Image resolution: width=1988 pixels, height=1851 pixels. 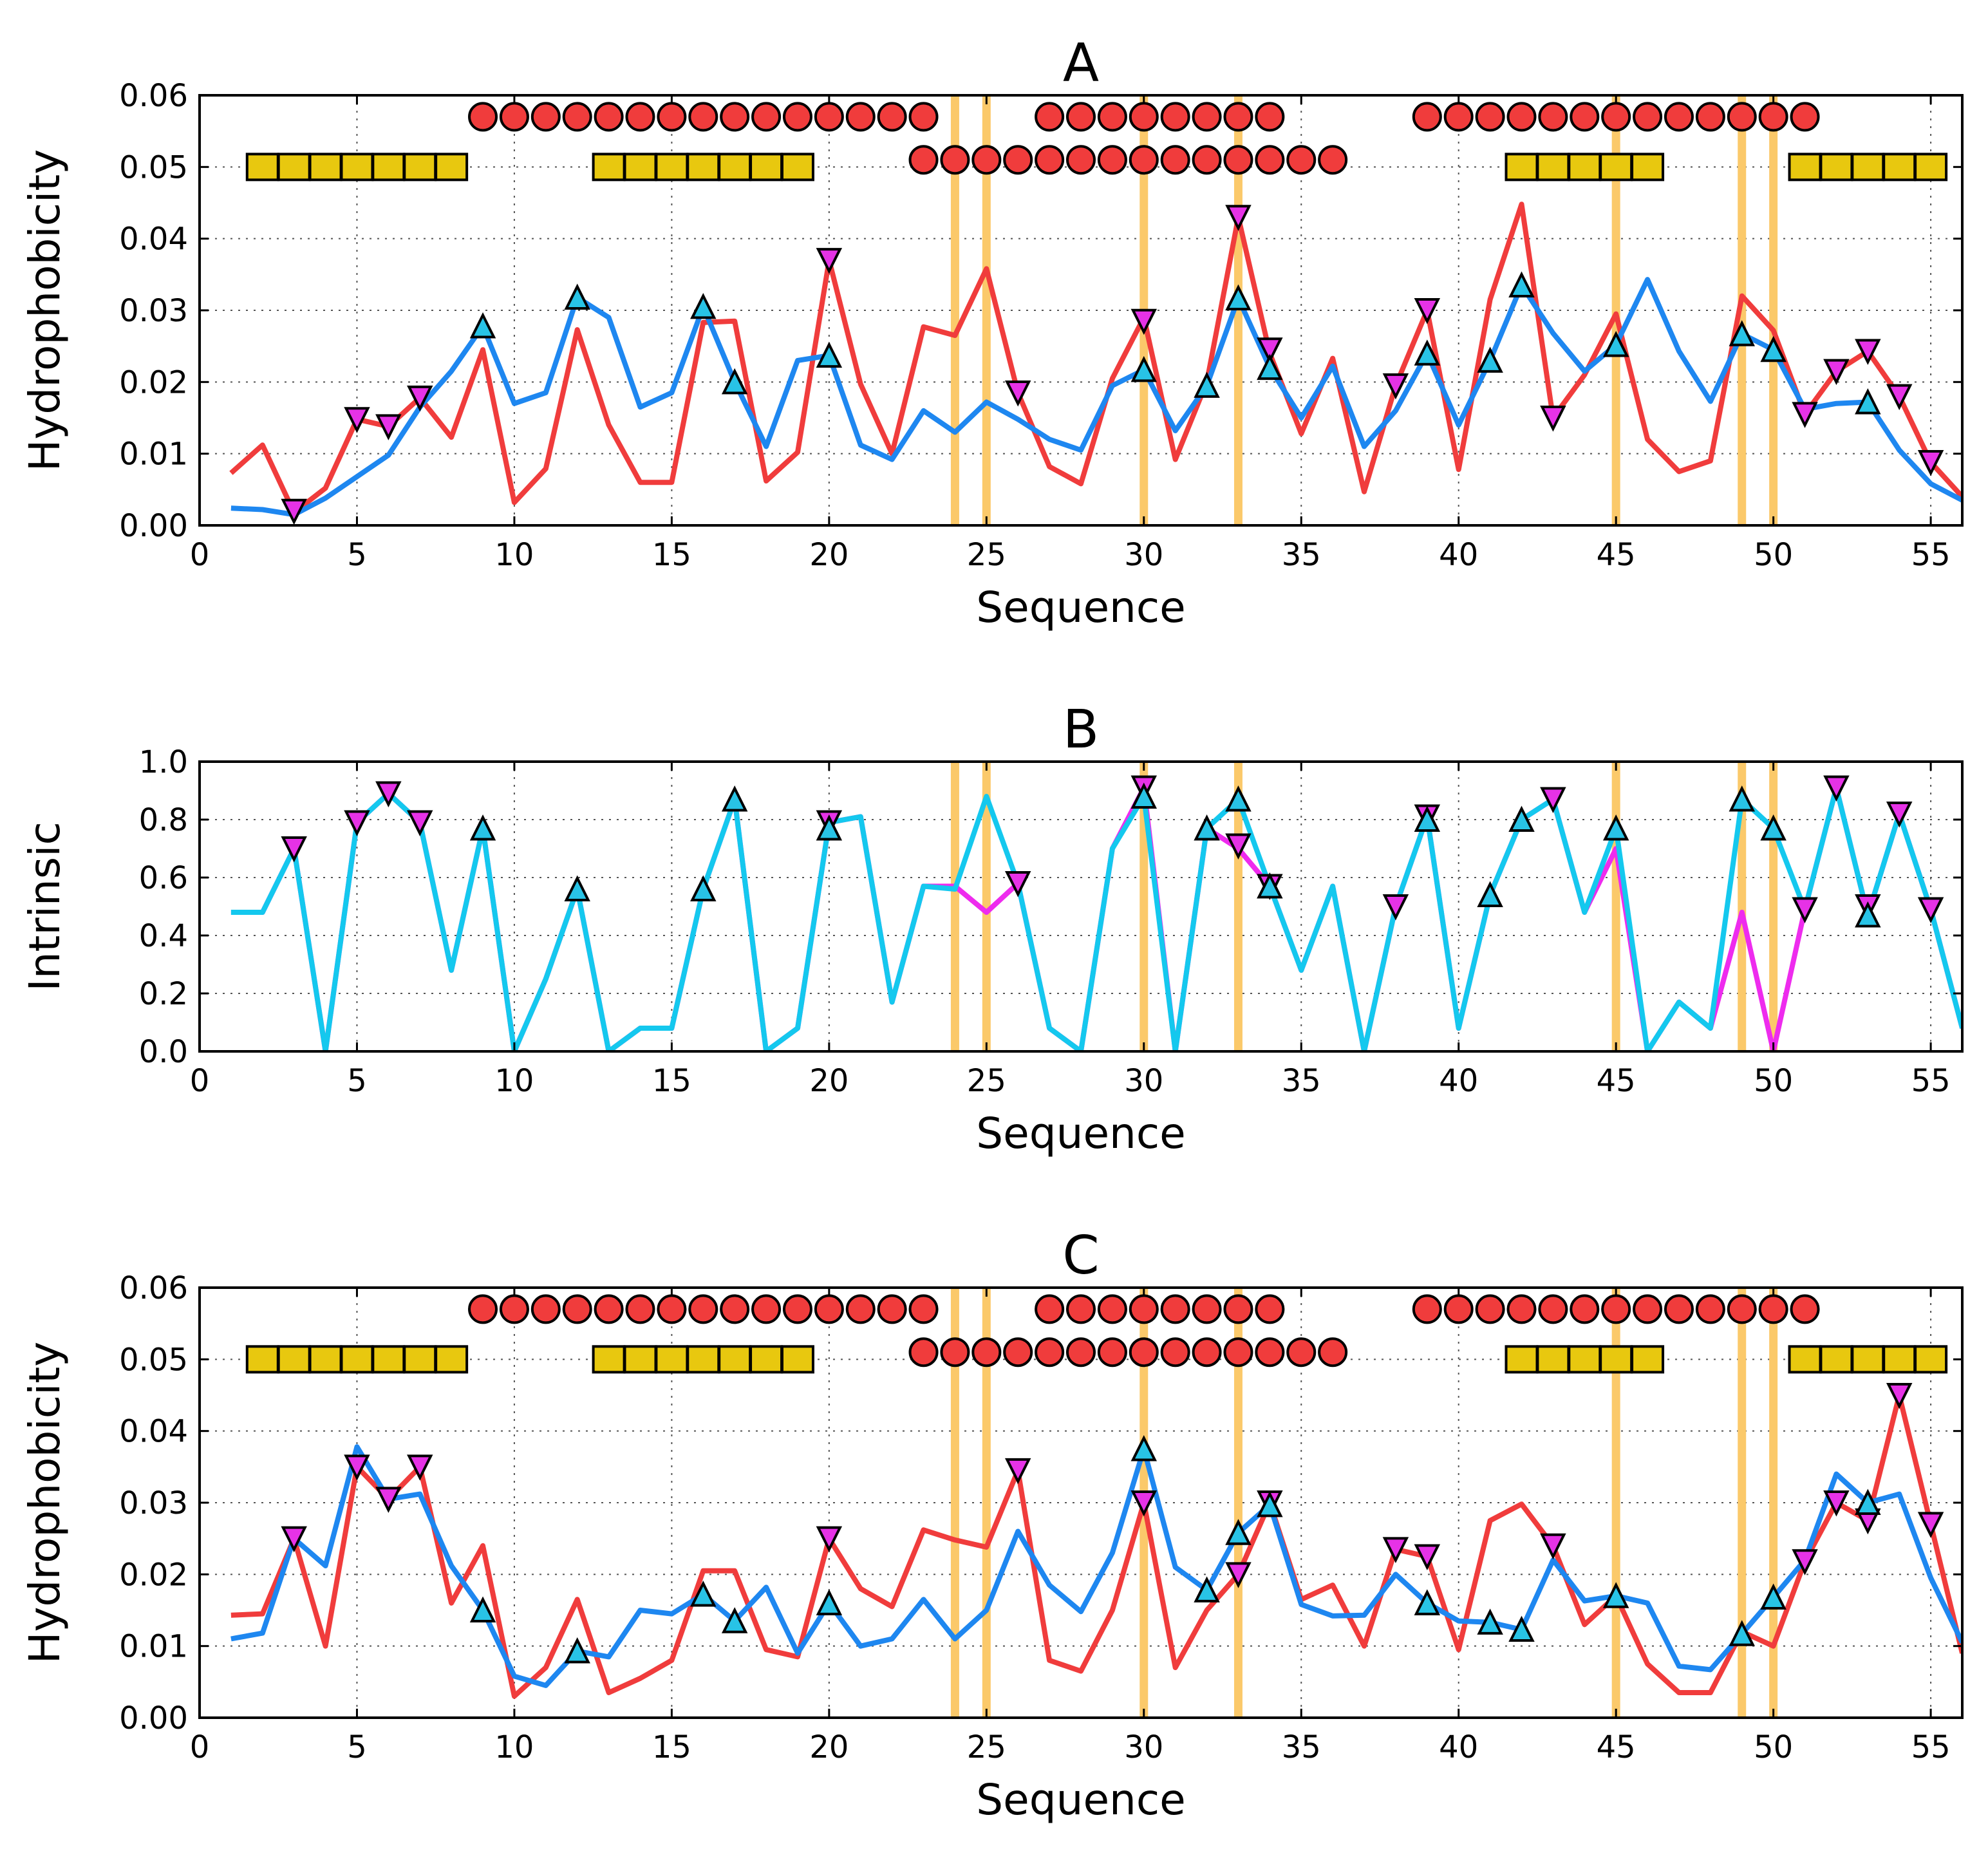 What do you see at coordinates (1458, 555) in the screenshot?
I see `x-tick-label: 40` at bounding box center [1458, 555].